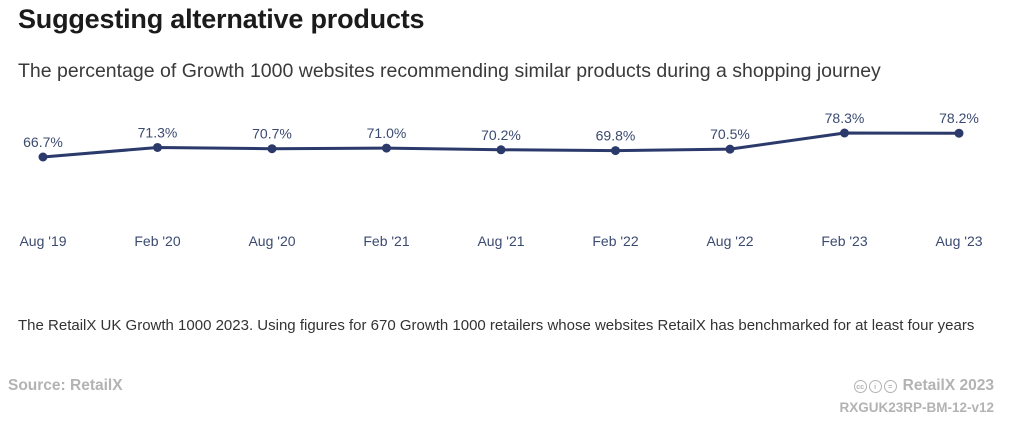 The width and height of the screenshot is (1024, 430). What do you see at coordinates (157, 241) in the screenshot?
I see `x-tick-label: Feb '20` at bounding box center [157, 241].